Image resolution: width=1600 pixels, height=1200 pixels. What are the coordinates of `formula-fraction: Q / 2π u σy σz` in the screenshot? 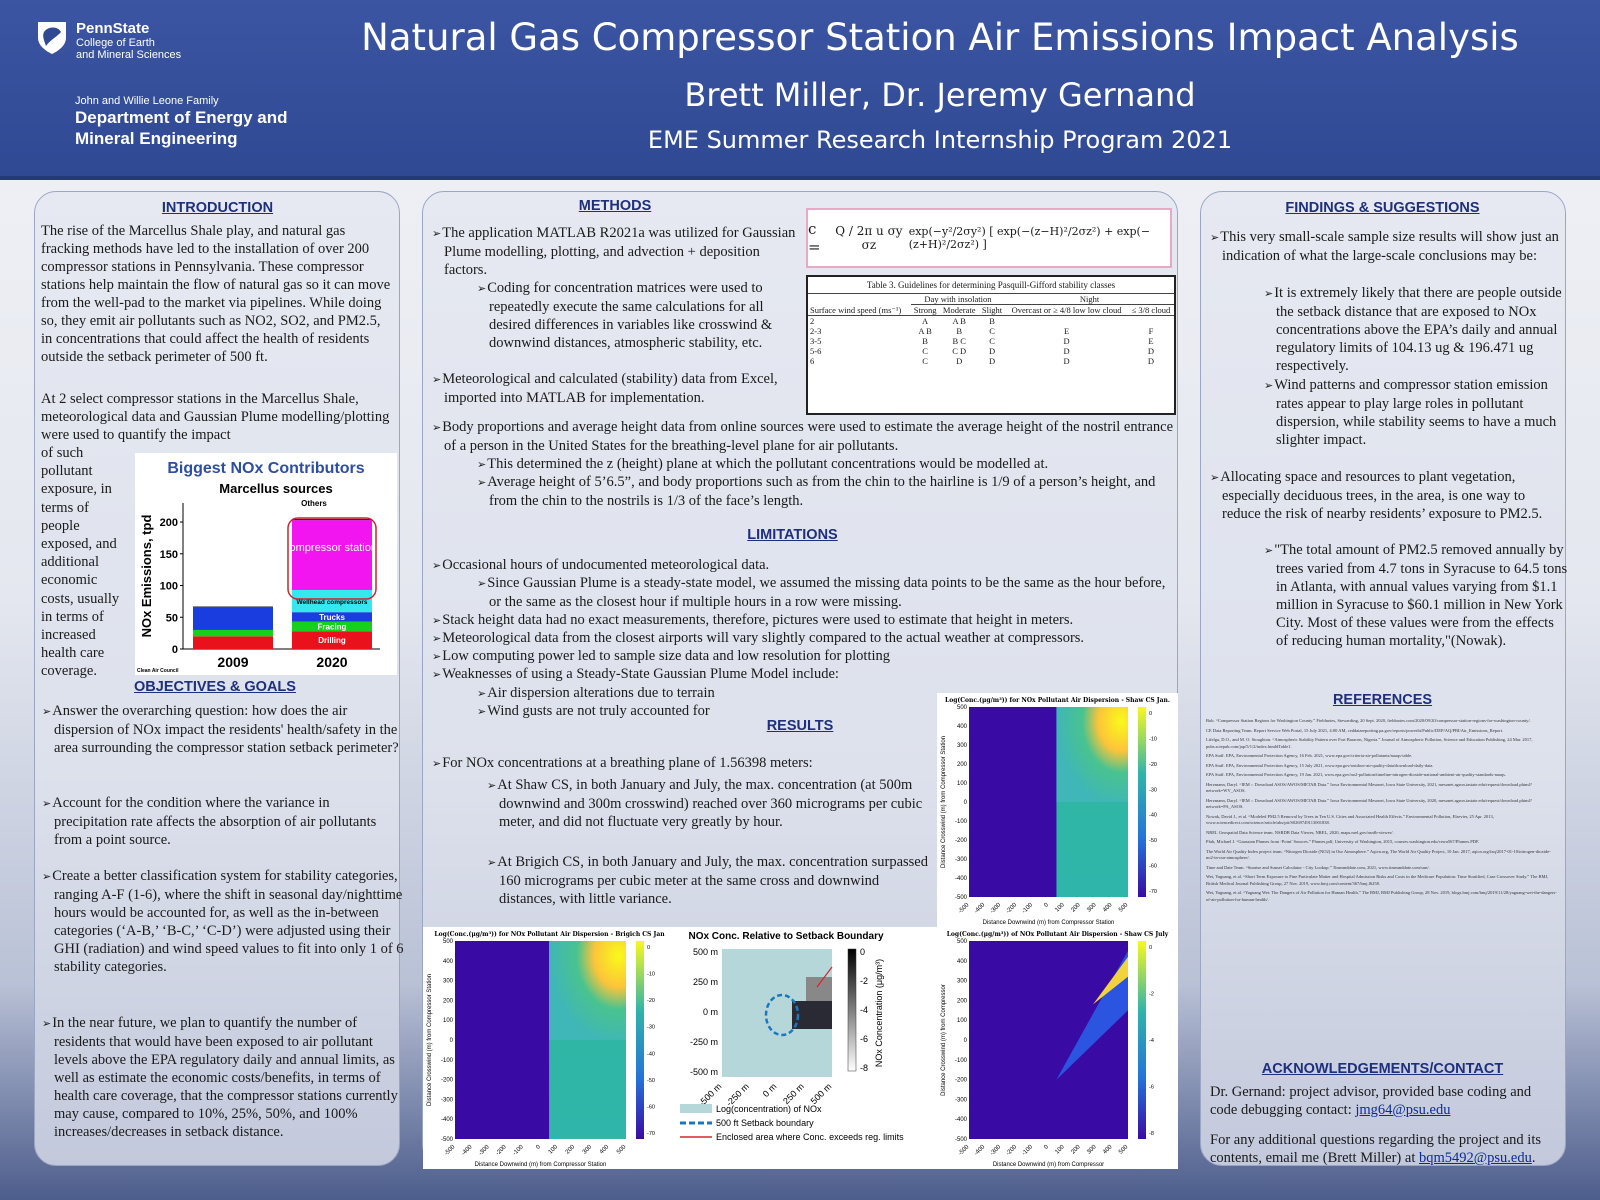 It's located at (869, 238).